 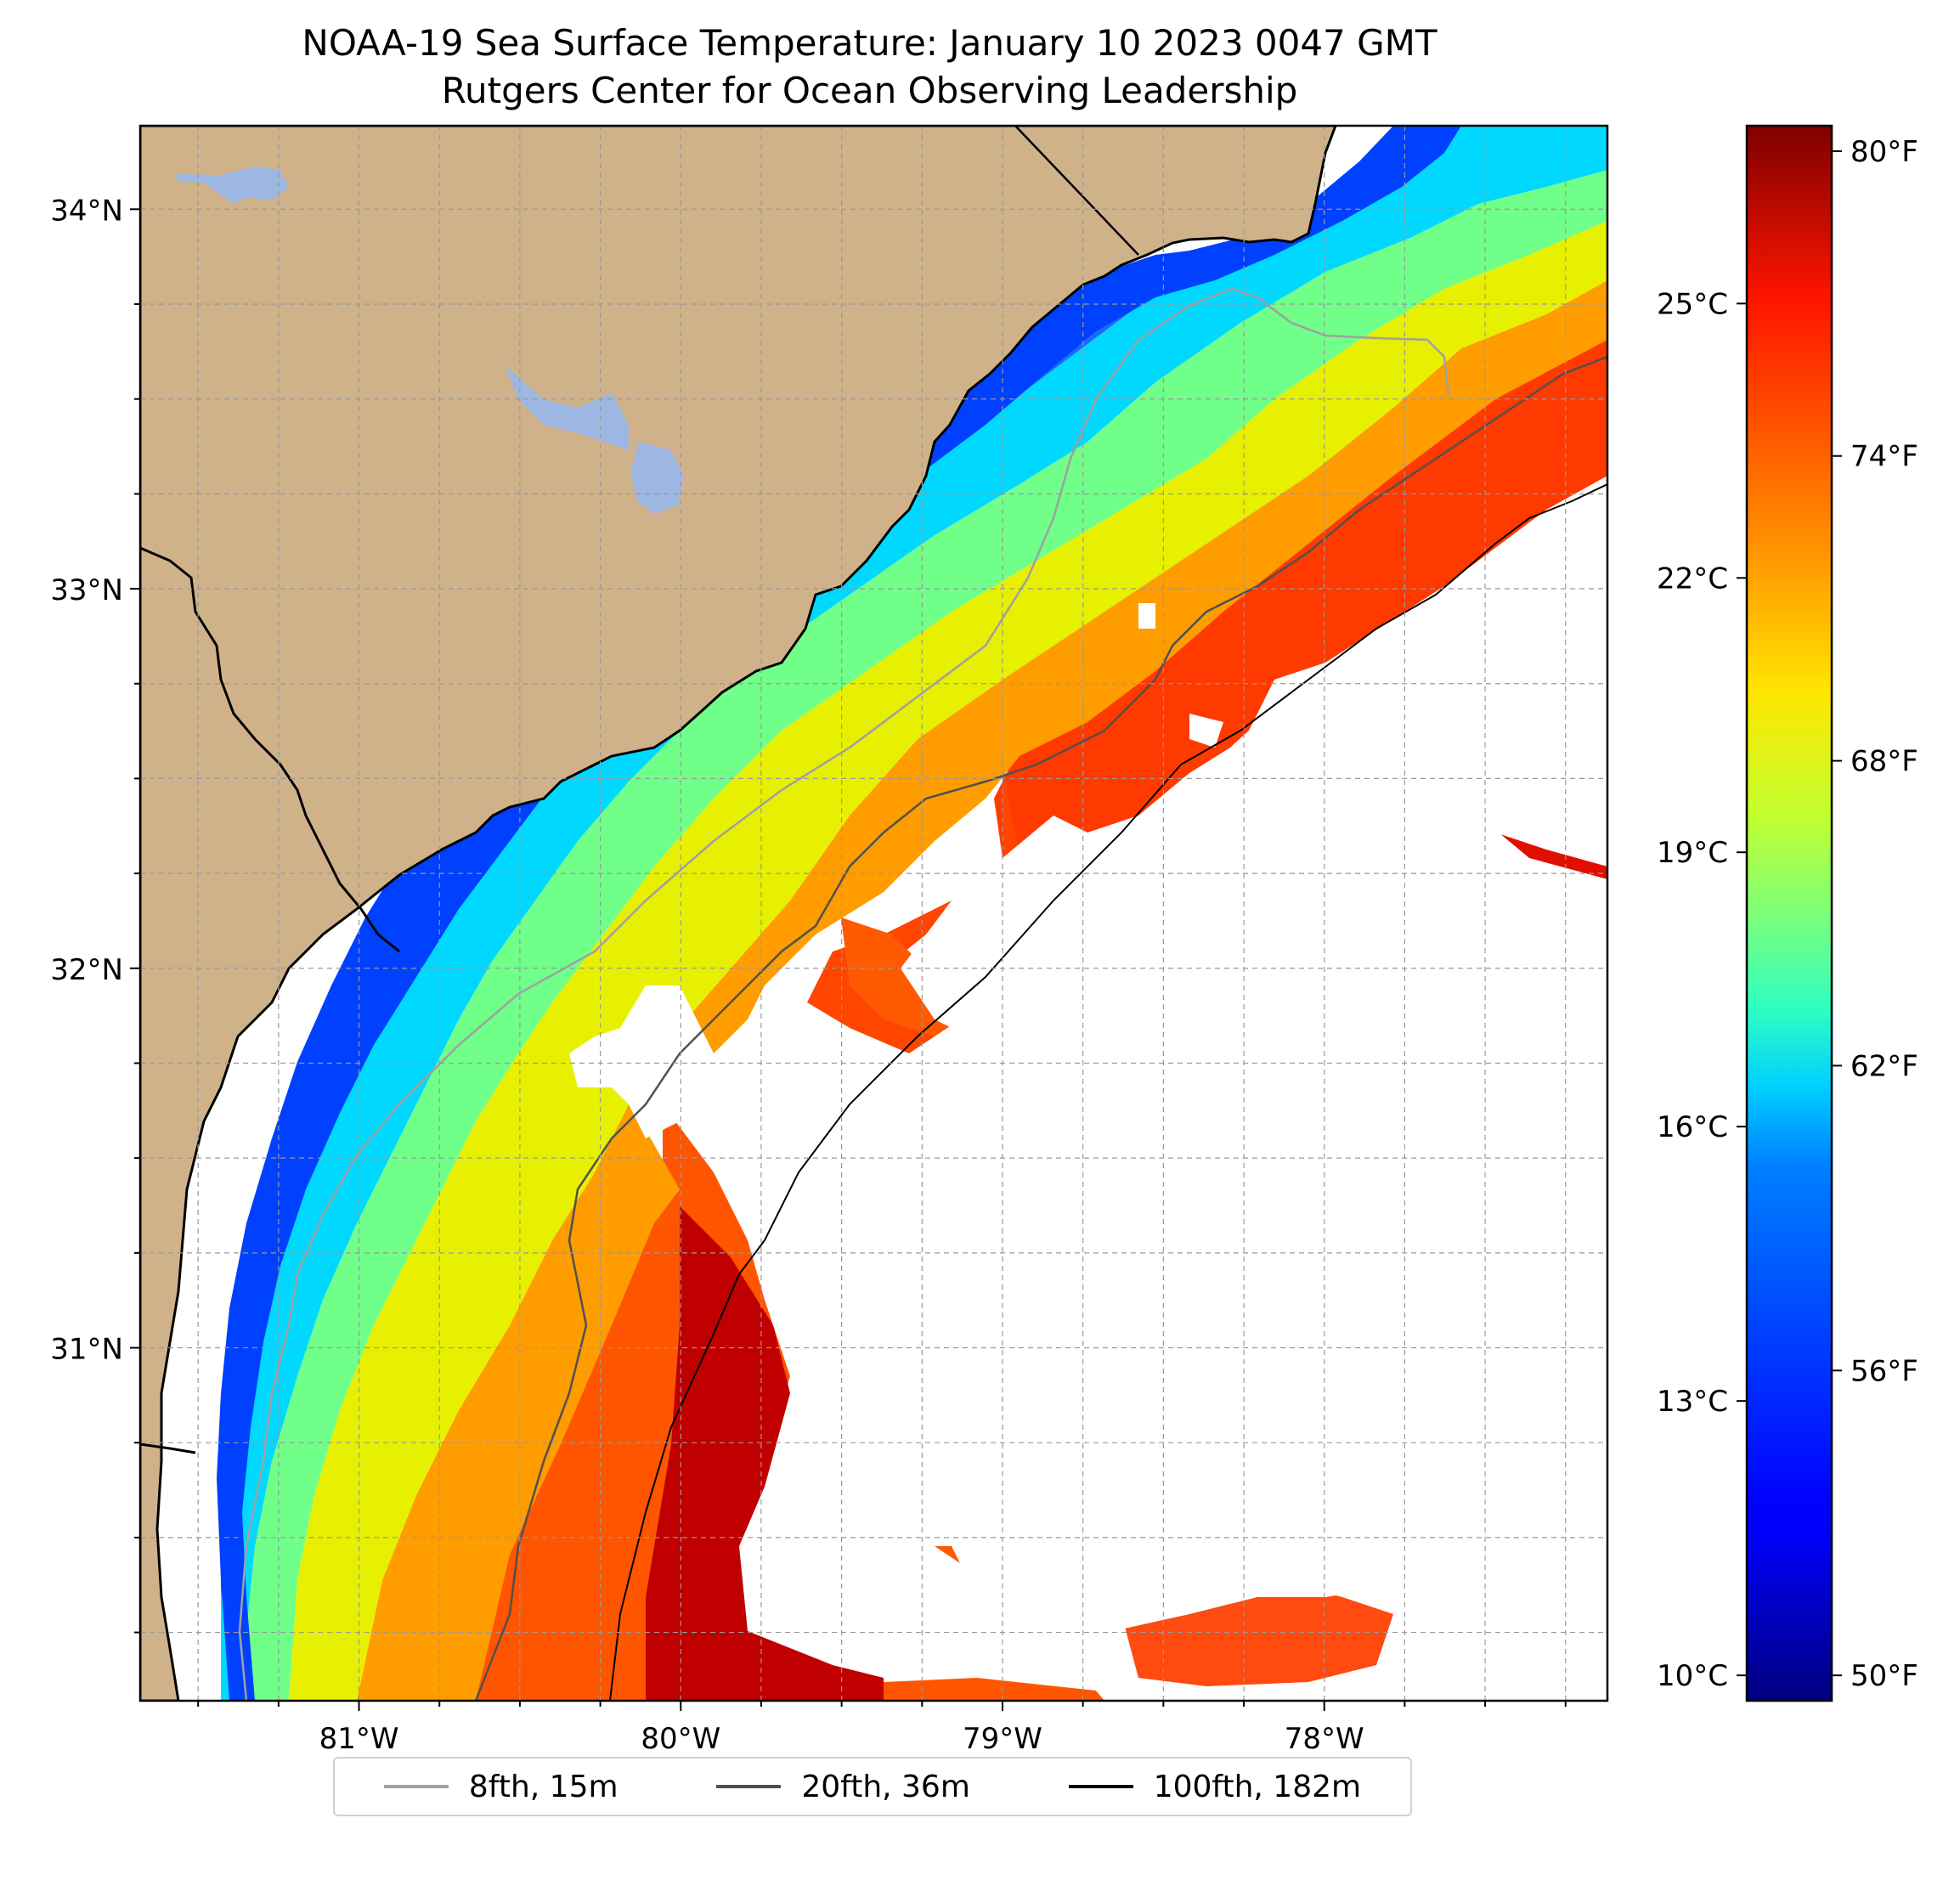 I want to click on colorbar-f-tick-label: 50°F, so click(x=1884, y=1676).